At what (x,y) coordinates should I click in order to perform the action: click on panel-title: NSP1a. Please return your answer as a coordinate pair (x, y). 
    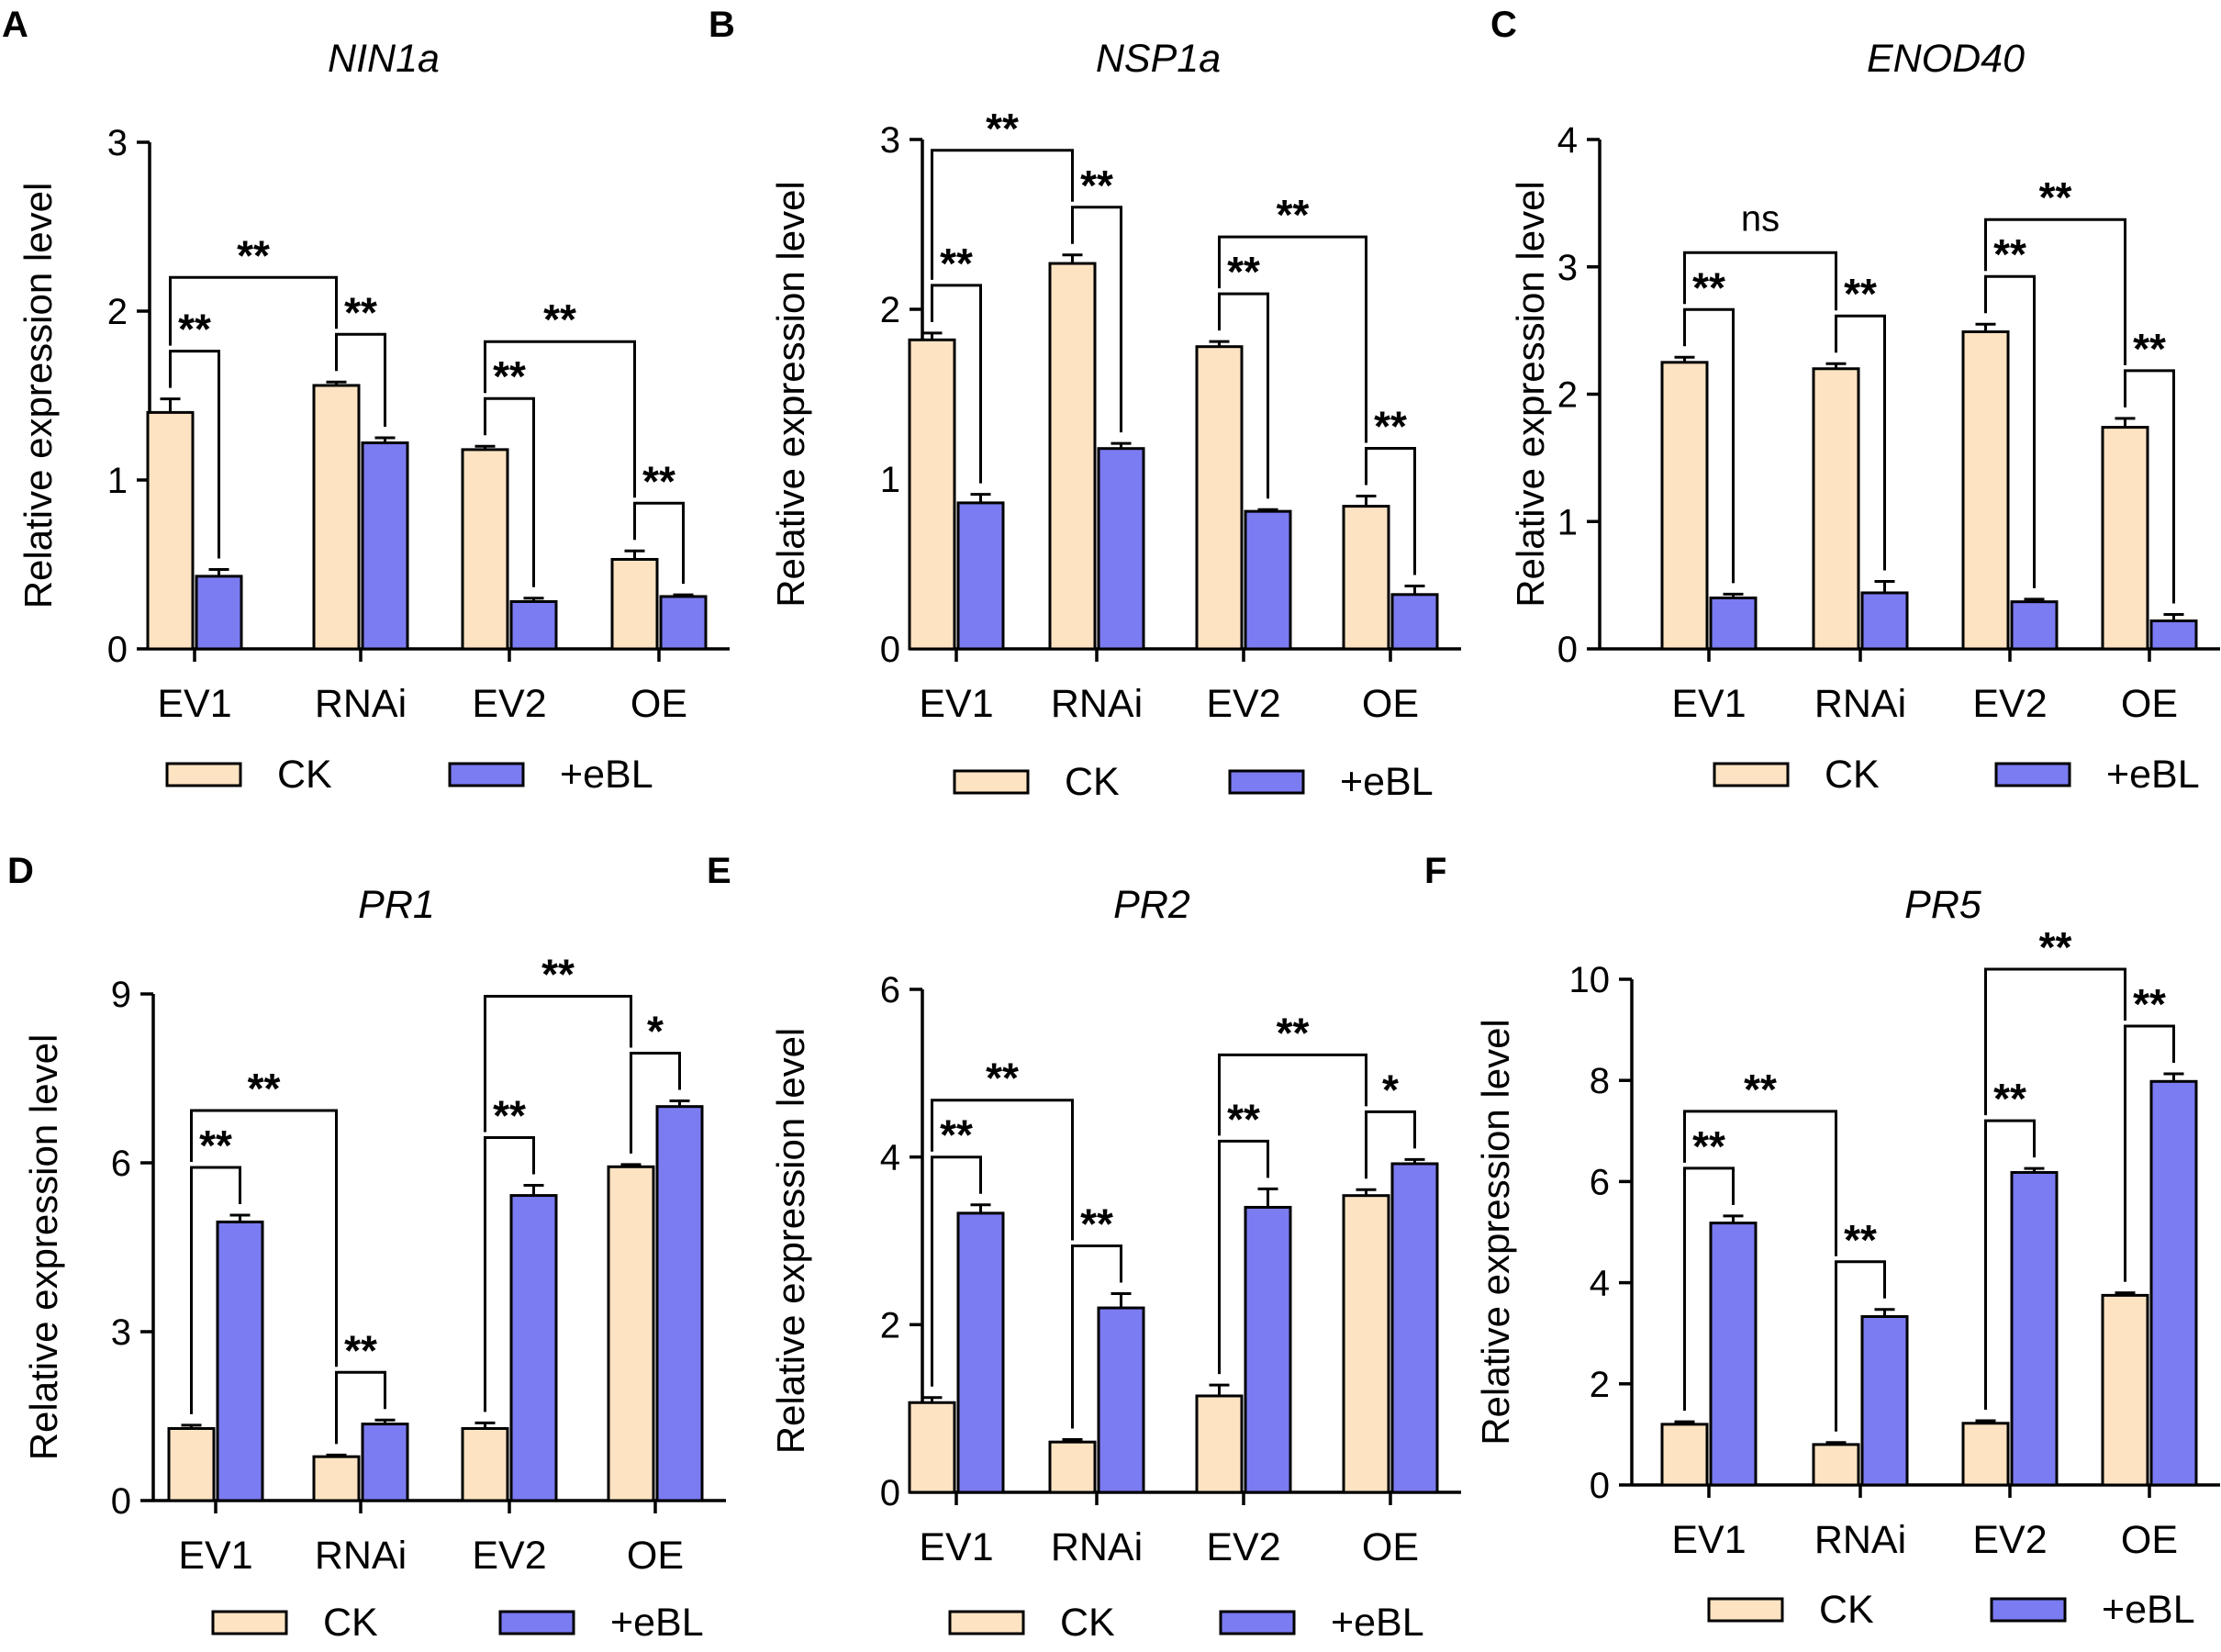
    Looking at the image, I should click on (1159, 59).